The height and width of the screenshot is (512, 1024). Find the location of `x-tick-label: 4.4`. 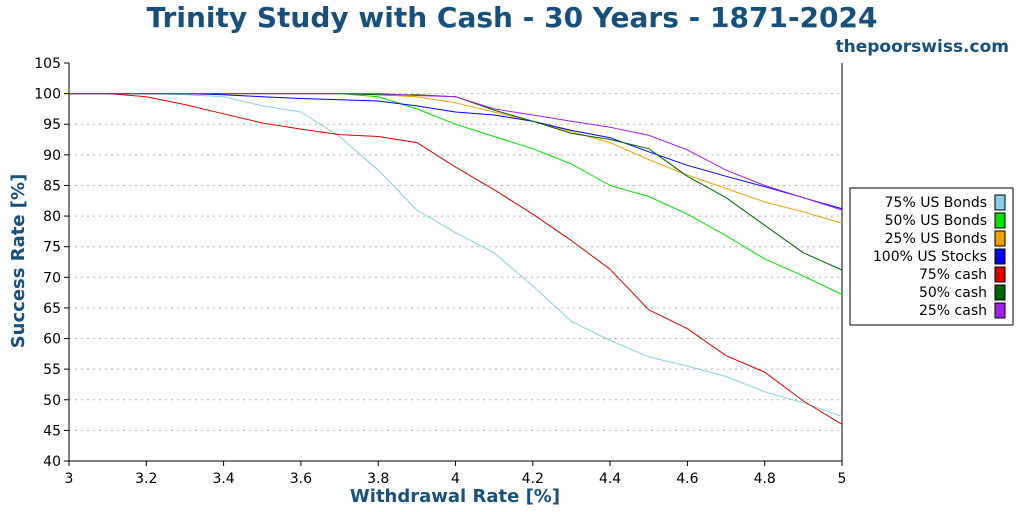

x-tick-label: 4.4 is located at coordinates (610, 479).